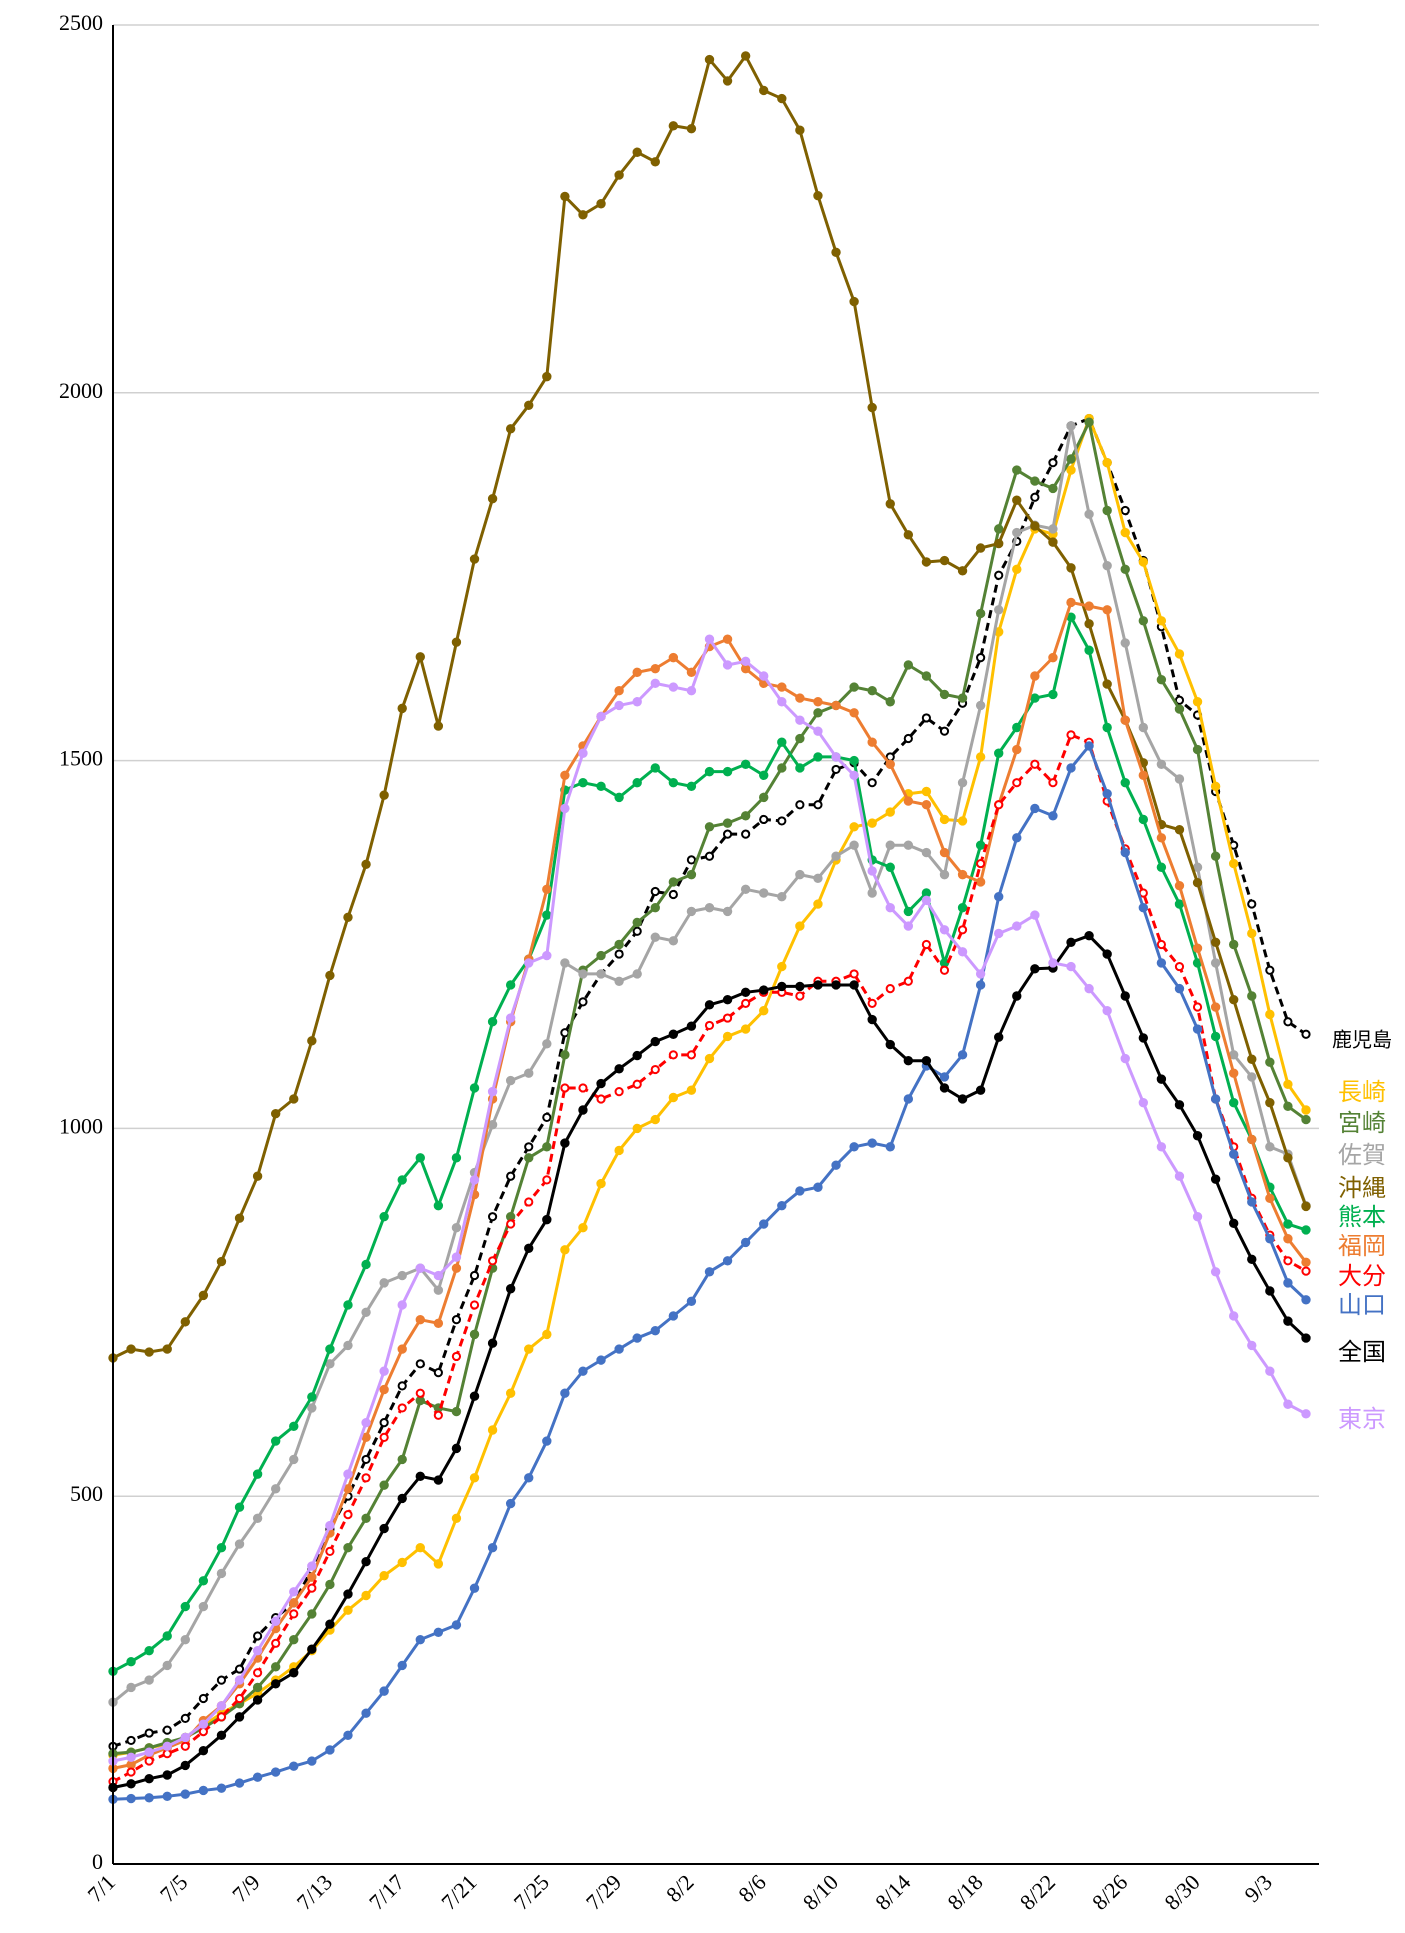  What do you see at coordinates (964, 1891) in the screenshot?
I see `x-tick-label: 8/18` at bounding box center [964, 1891].